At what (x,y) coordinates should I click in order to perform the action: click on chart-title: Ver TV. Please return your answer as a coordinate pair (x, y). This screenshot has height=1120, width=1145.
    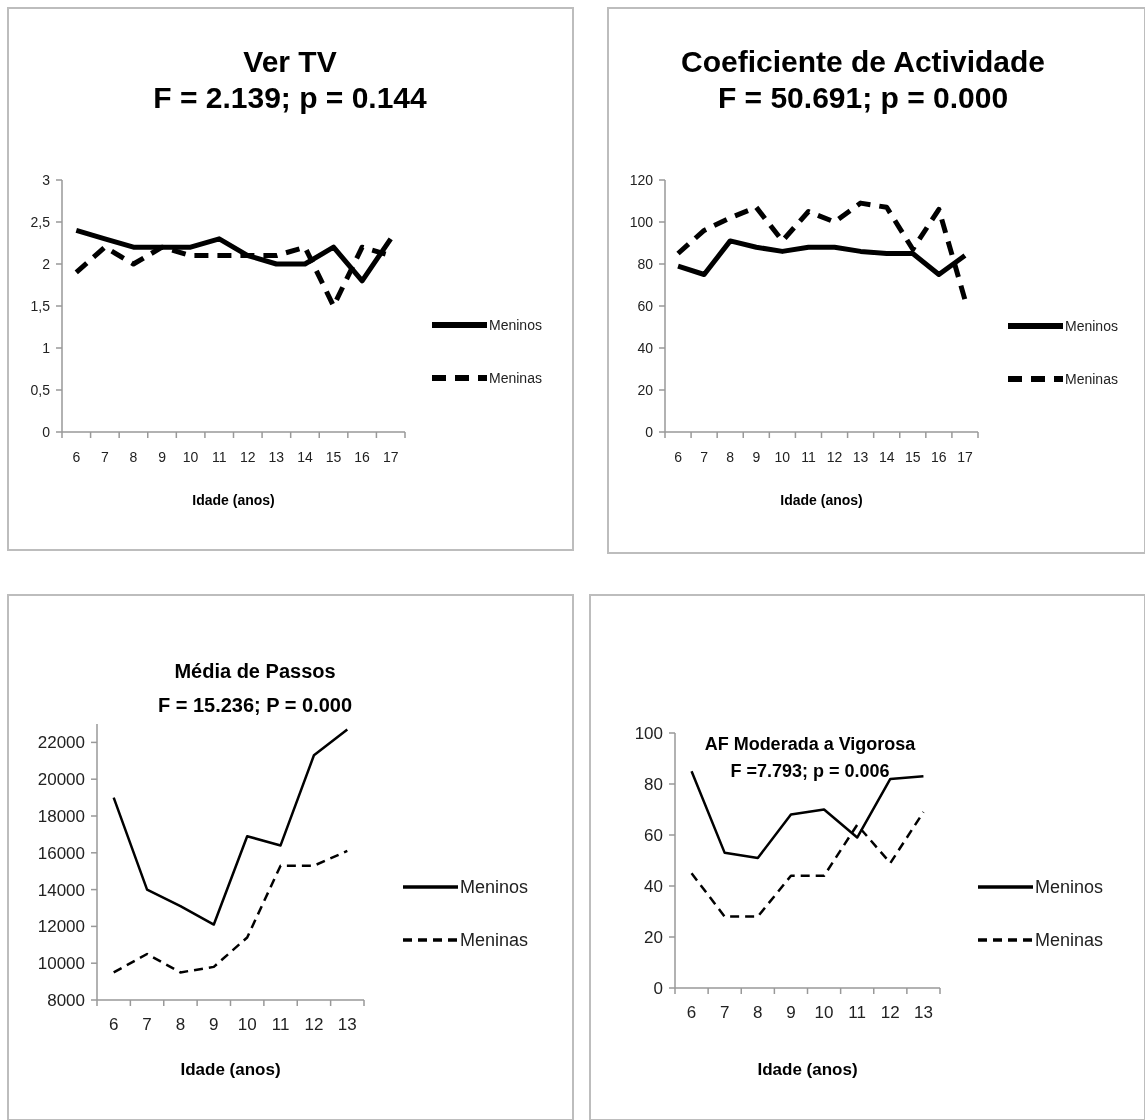
    Looking at the image, I should click on (290, 61).